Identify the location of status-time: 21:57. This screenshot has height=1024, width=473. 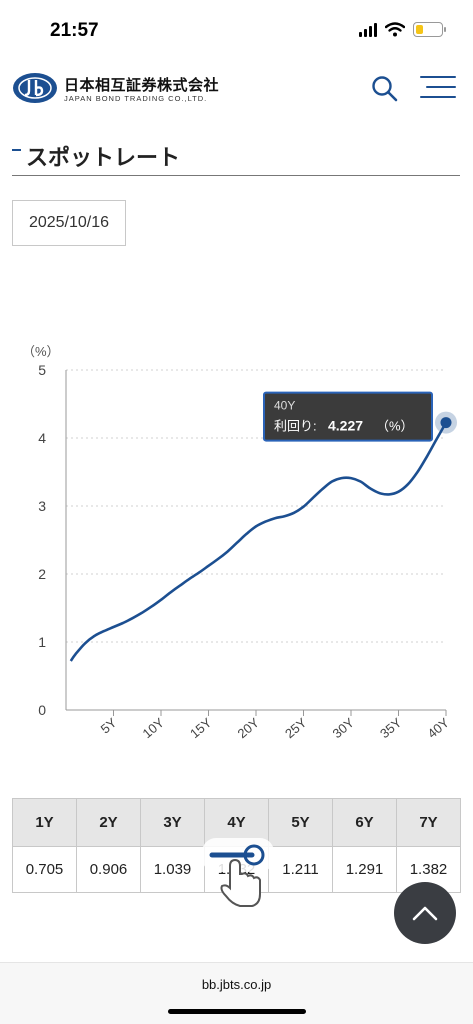
(74, 30).